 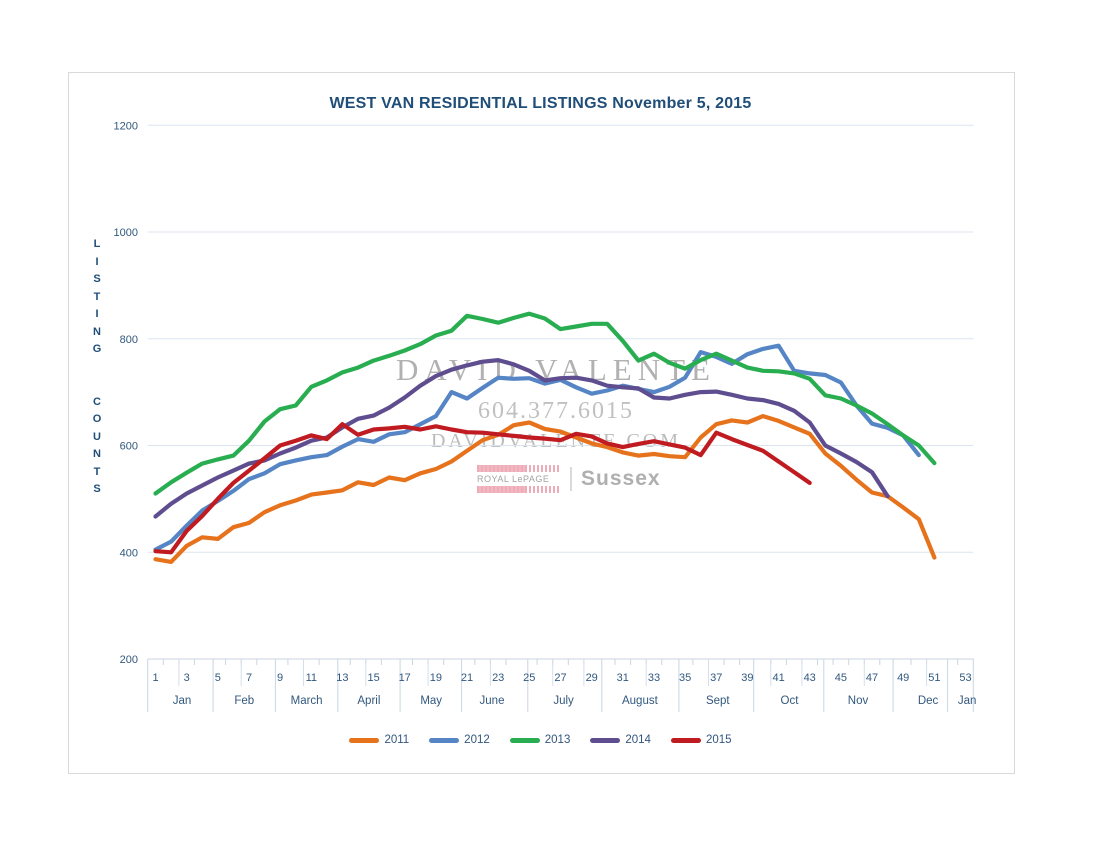 I want to click on legend-label-2011: 2011, so click(x=397, y=740).